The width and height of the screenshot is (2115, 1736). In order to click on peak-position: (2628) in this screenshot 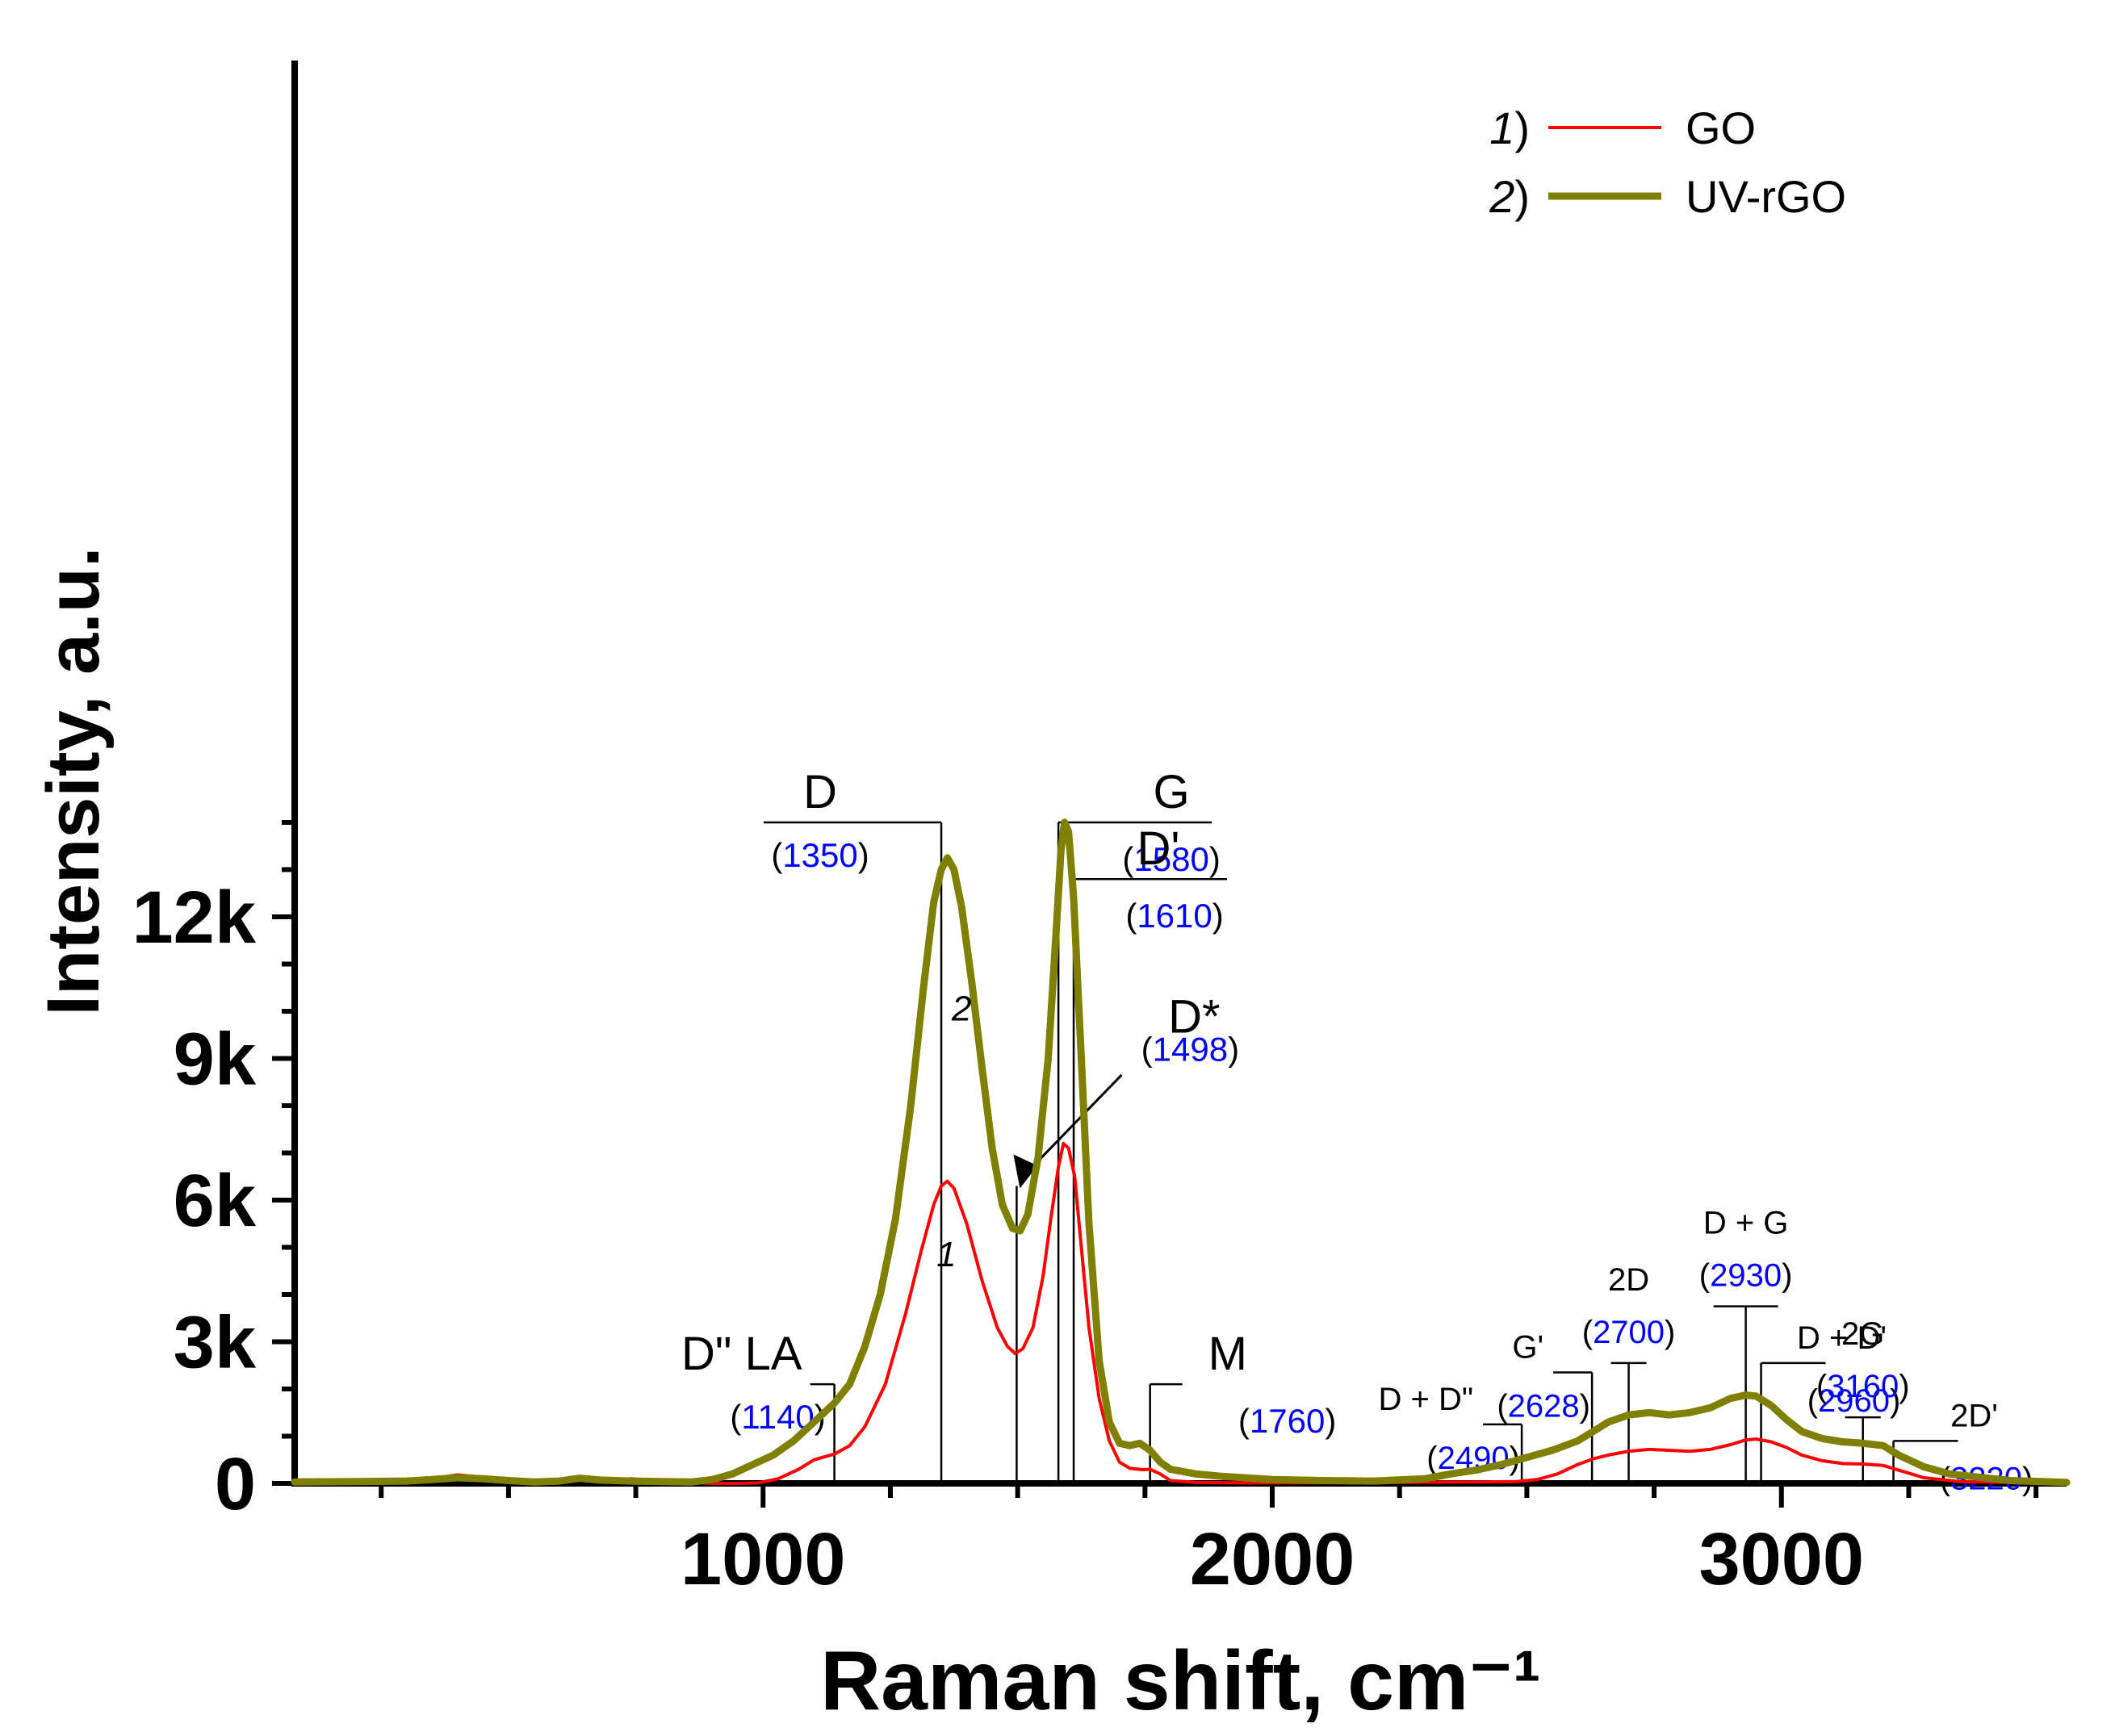, I will do `click(1543, 1407)`.